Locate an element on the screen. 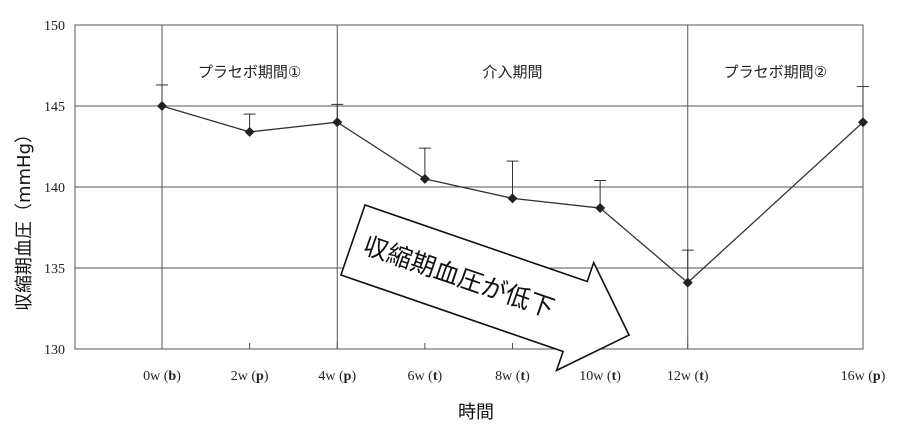 The image size is (900, 431). y-tick-label-145: 145 is located at coordinates (54, 107).